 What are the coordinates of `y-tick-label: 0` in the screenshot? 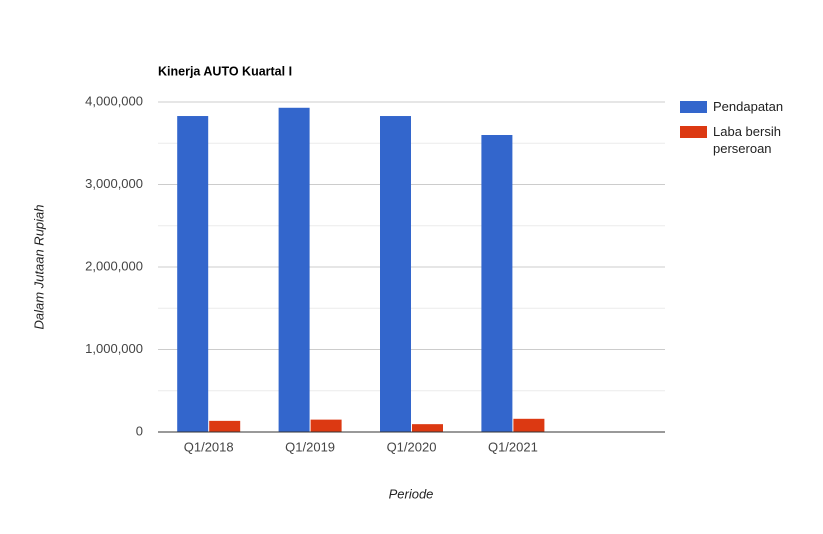 It's located at (139, 430).